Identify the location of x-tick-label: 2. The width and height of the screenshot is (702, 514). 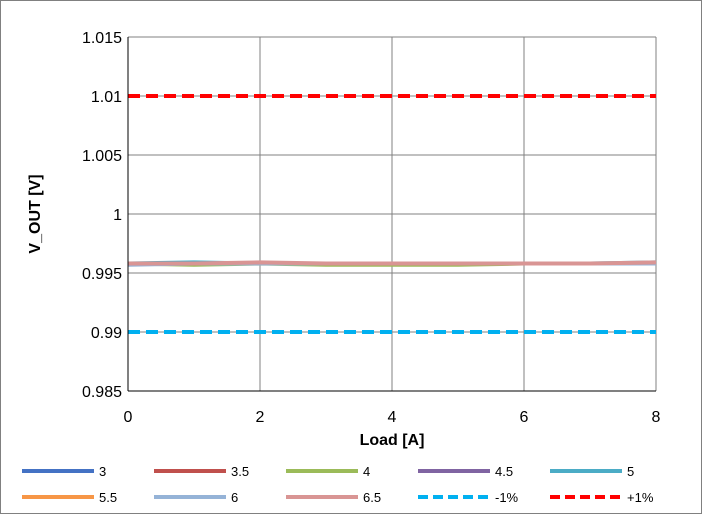
(260, 417).